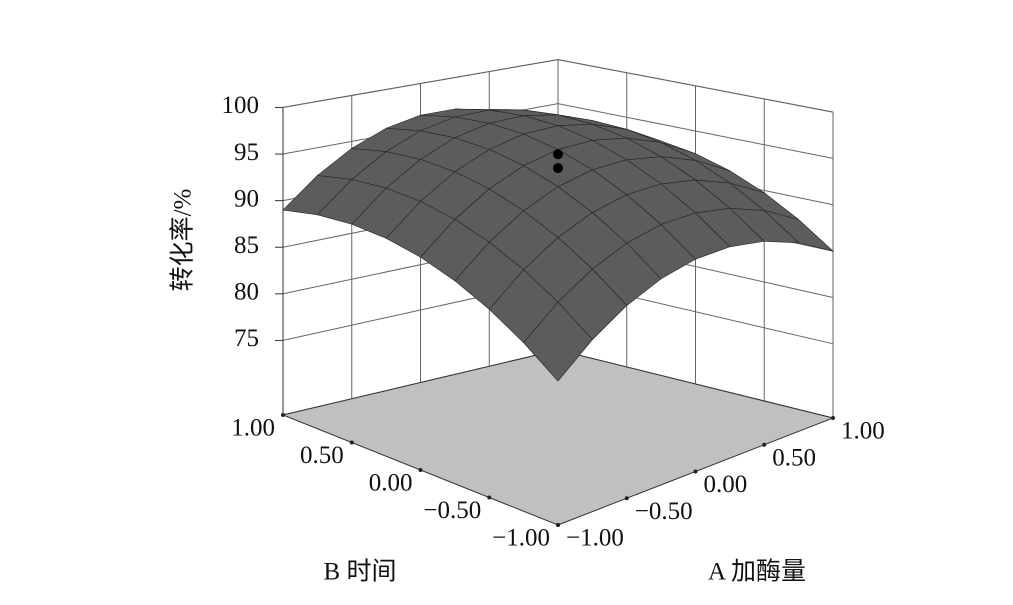 This screenshot has width=1013, height=605. What do you see at coordinates (595, 538) in the screenshot?
I see `a-tick-label: −1.00` at bounding box center [595, 538].